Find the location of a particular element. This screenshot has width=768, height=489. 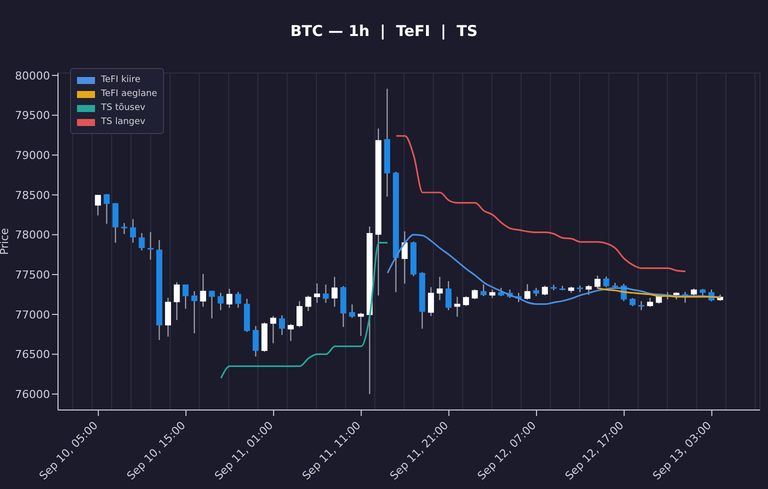

y-tick-label: 78500 is located at coordinates (32, 195).